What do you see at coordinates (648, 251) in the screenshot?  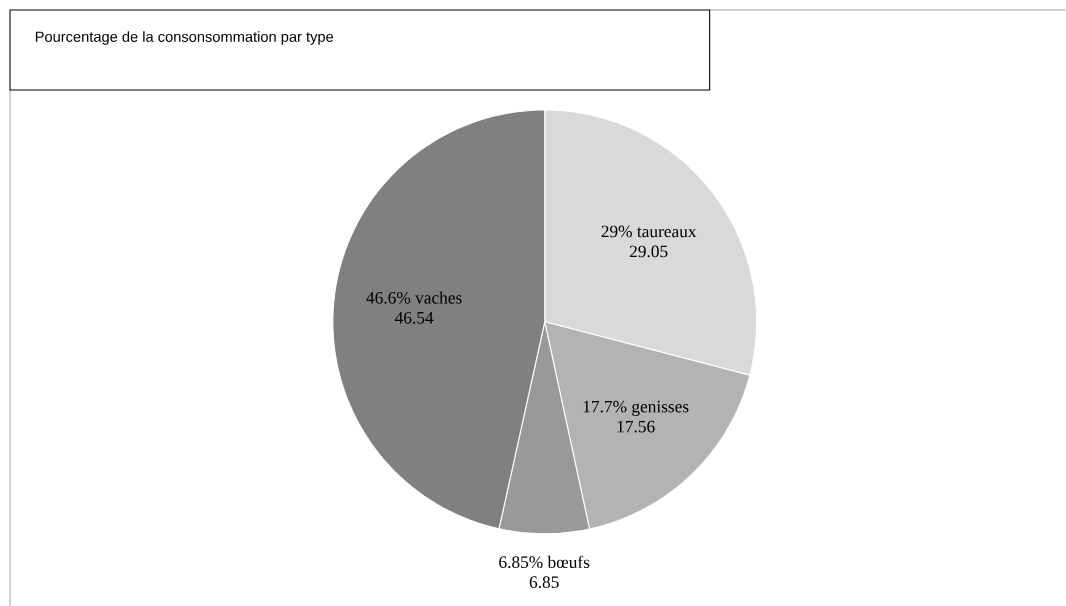 I see `data-label: 29.05` at bounding box center [648, 251].